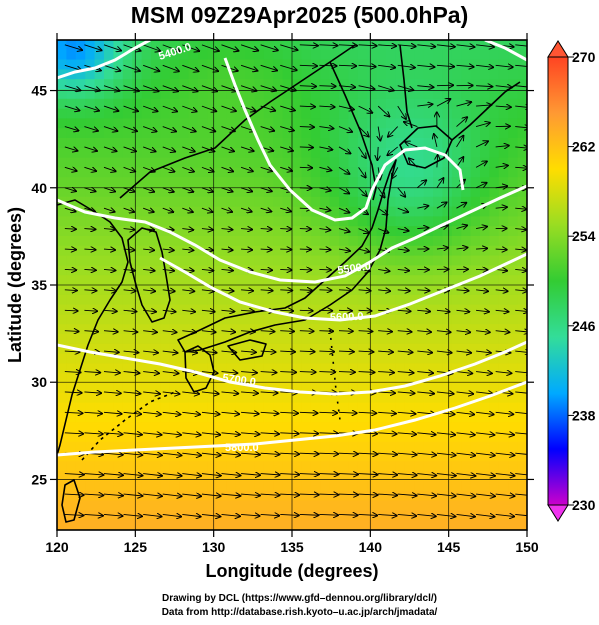 The image size is (599, 625). What do you see at coordinates (527, 547) in the screenshot?
I see `x-tick-label-150: 150` at bounding box center [527, 547].